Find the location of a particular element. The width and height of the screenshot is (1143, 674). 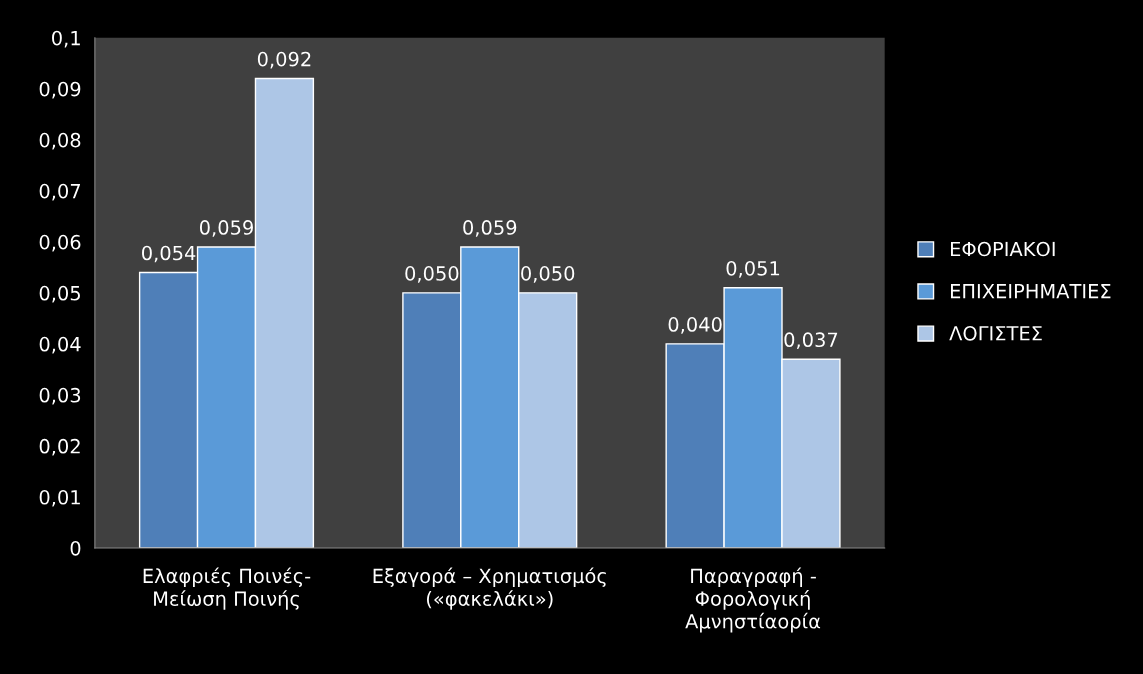

y-tick-label: 0,05 is located at coordinates (59, 294).